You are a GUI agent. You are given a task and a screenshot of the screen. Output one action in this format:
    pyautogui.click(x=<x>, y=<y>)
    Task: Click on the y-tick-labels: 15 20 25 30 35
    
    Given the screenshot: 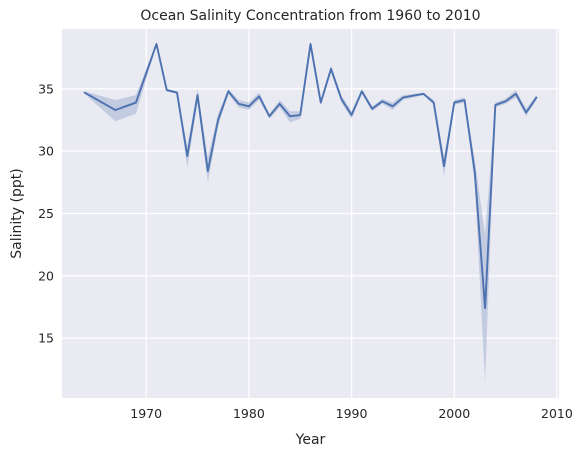 What is the action you would take?
    pyautogui.click(x=46, y=213)
    